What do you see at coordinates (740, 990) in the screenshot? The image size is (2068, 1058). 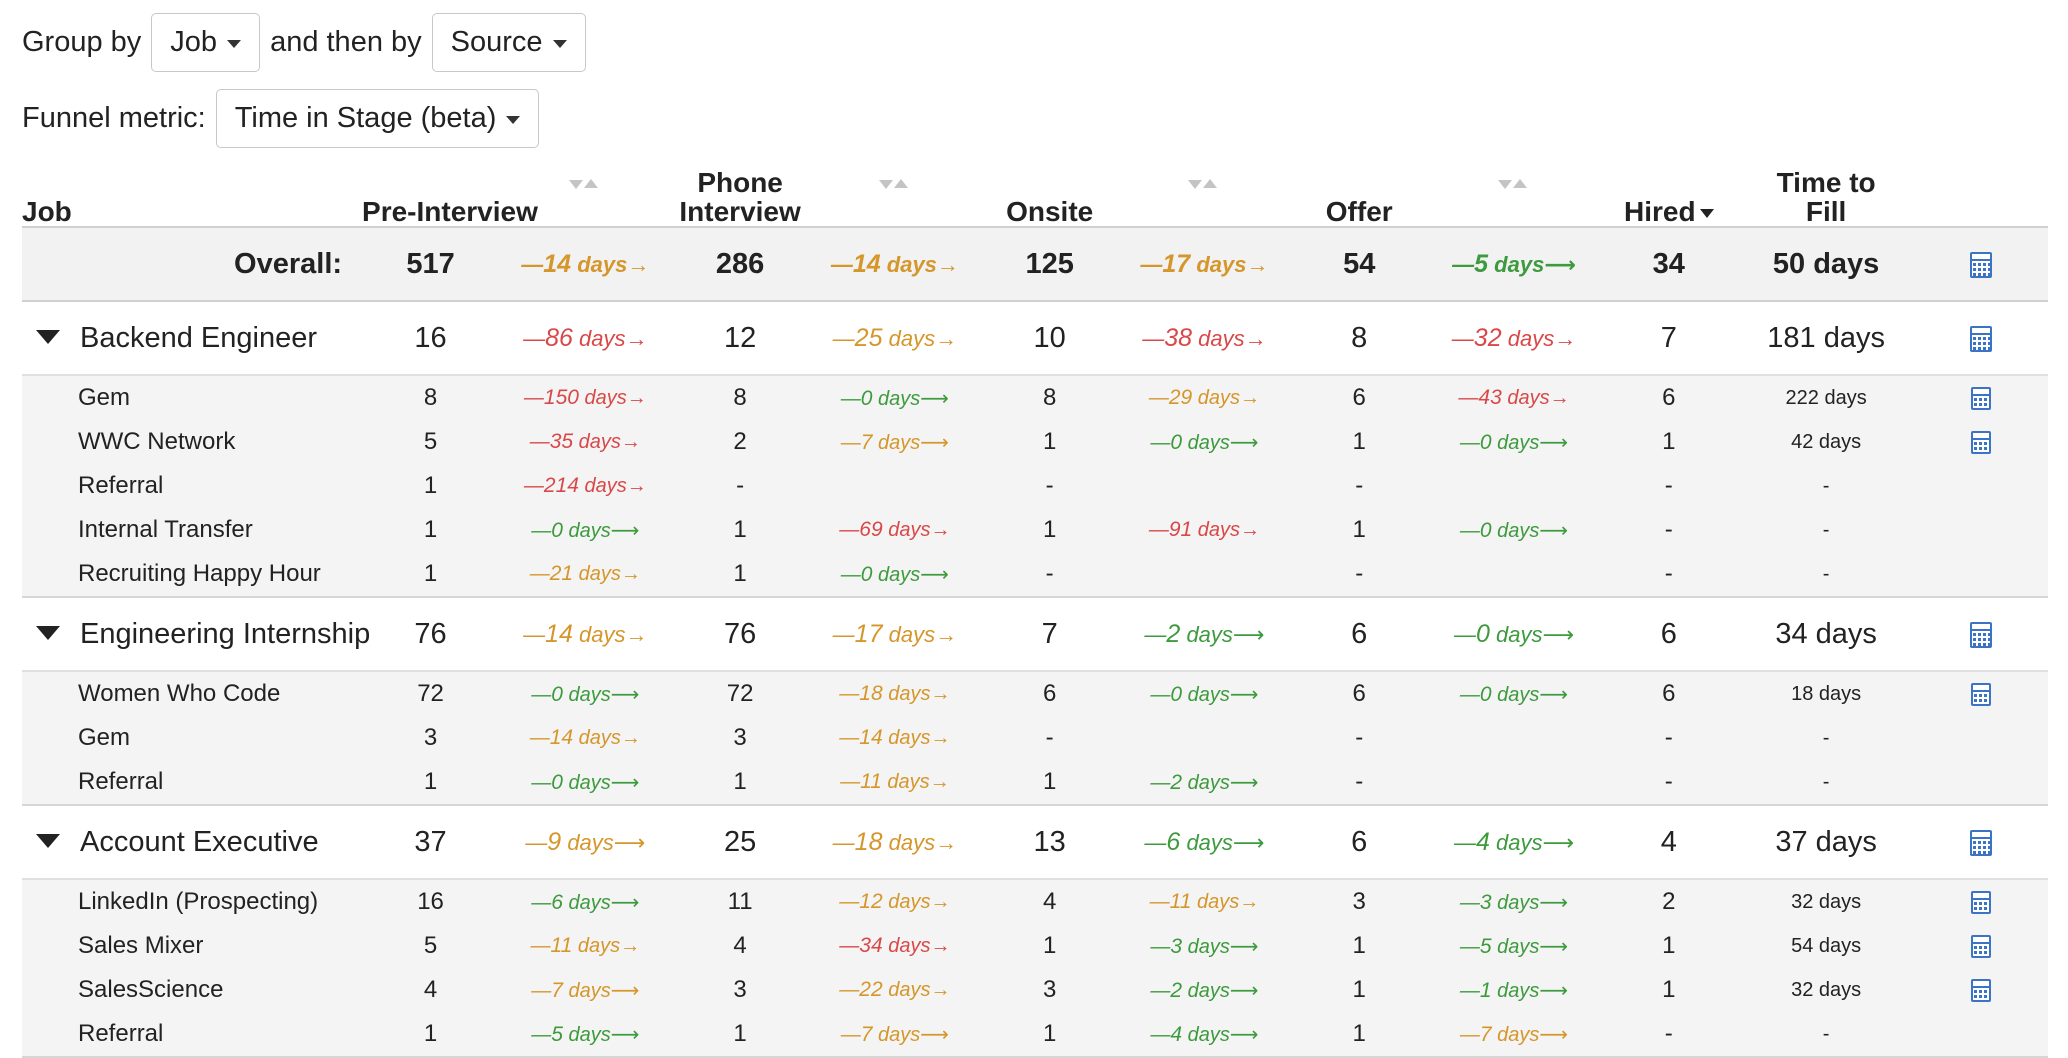 I see `phone-interview-count: 3` at bounding box center [740, 990].